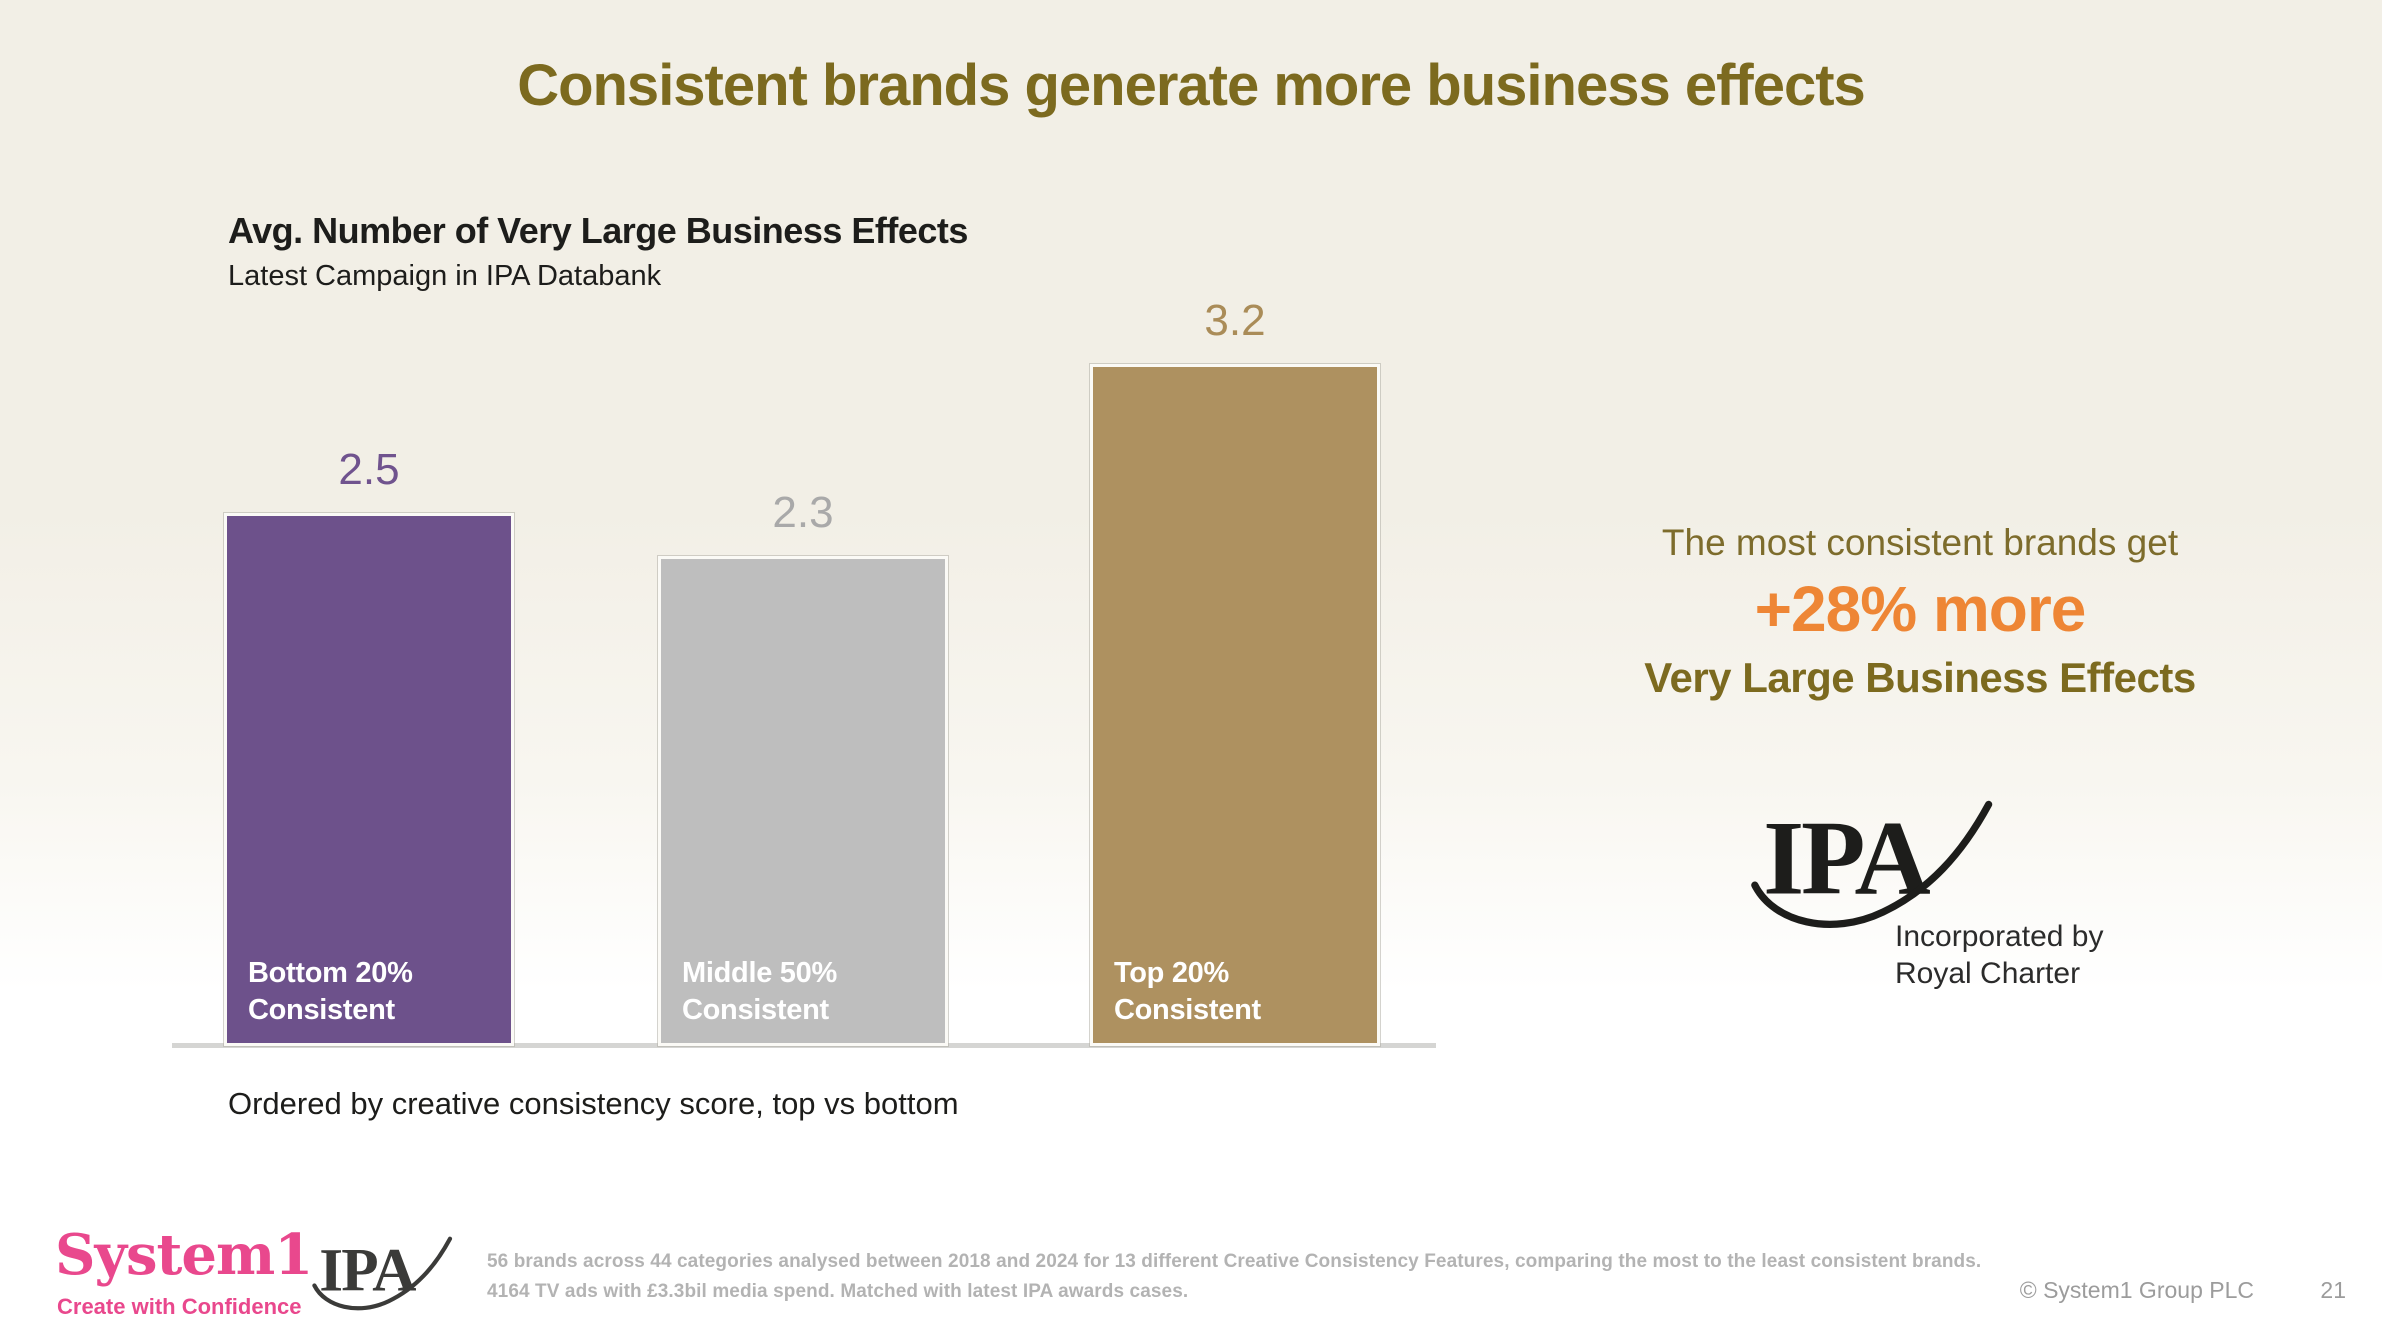 This screenshot has width=2382, height=1340. I want to click on bar: Top 20% Consistent, so click(1235, 705).